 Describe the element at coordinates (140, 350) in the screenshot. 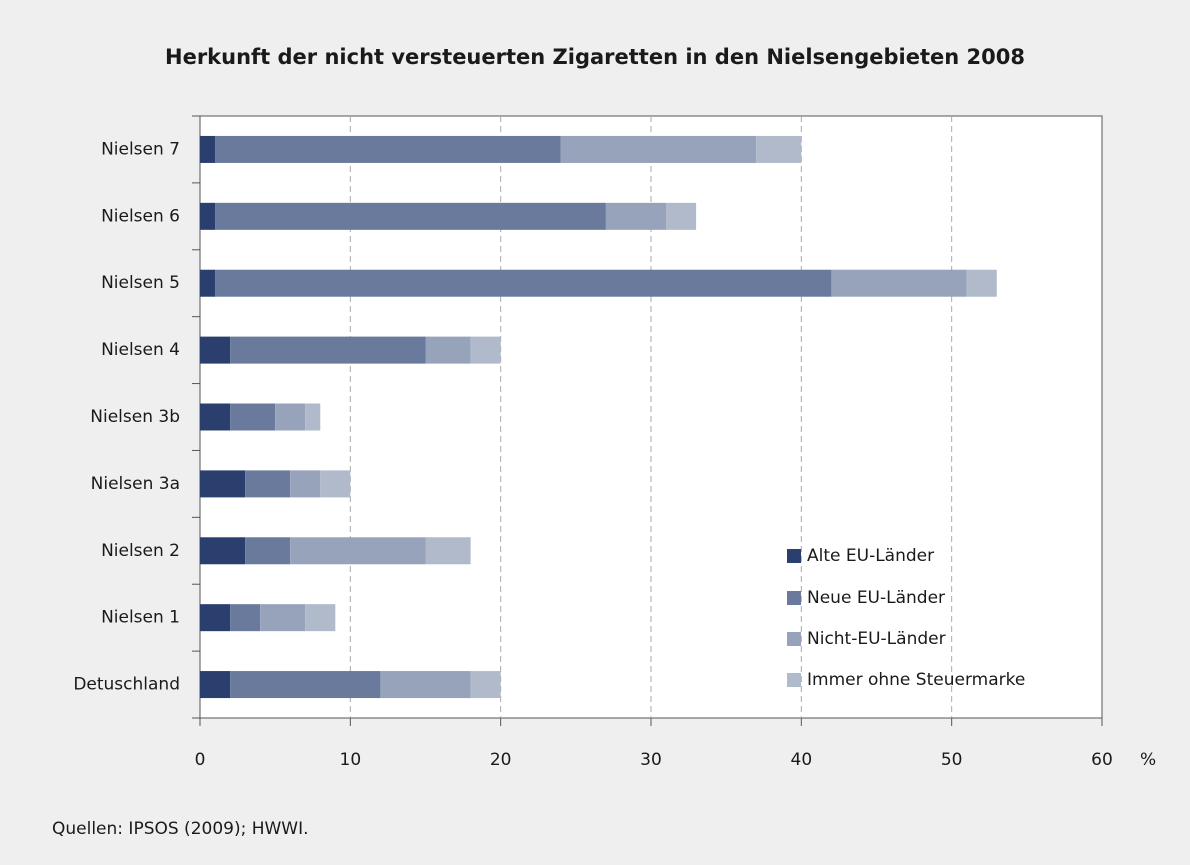

I see `y-tick-label: Nielsen 4` at that location.